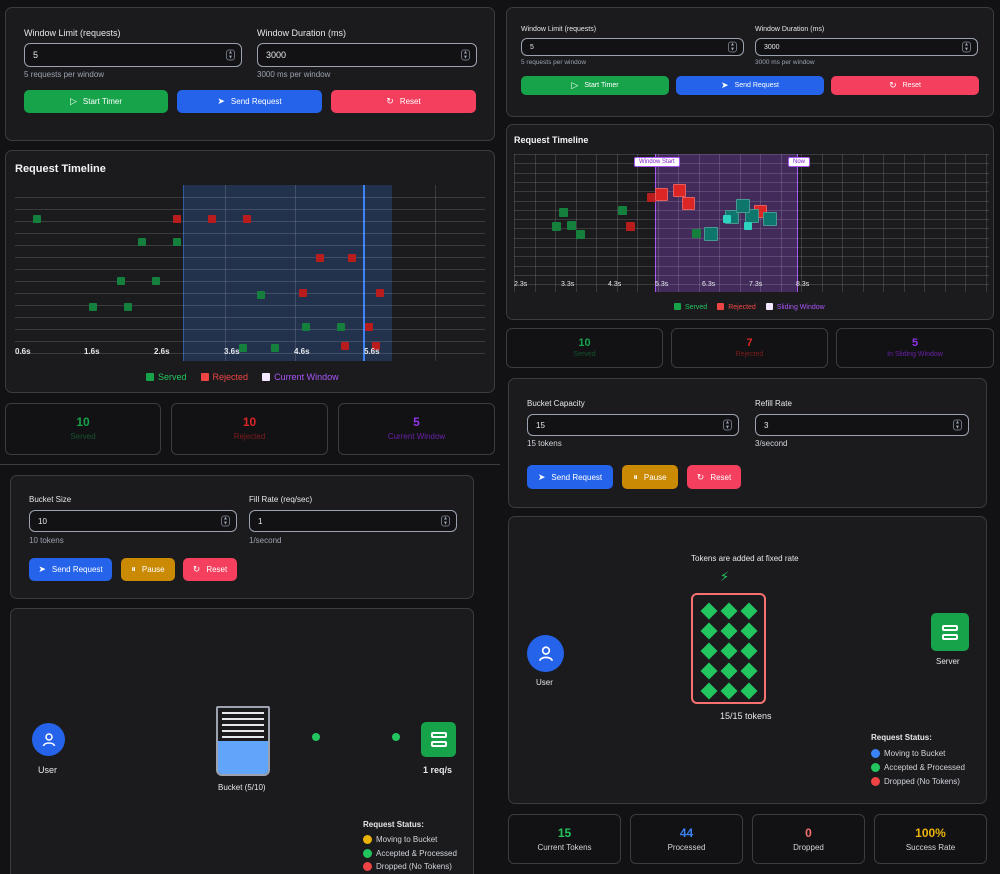 The height and width of the screenshot is (874, 1000). I want to click on refill-rate-input: 3 ▲ ▼, so click(862, 425).